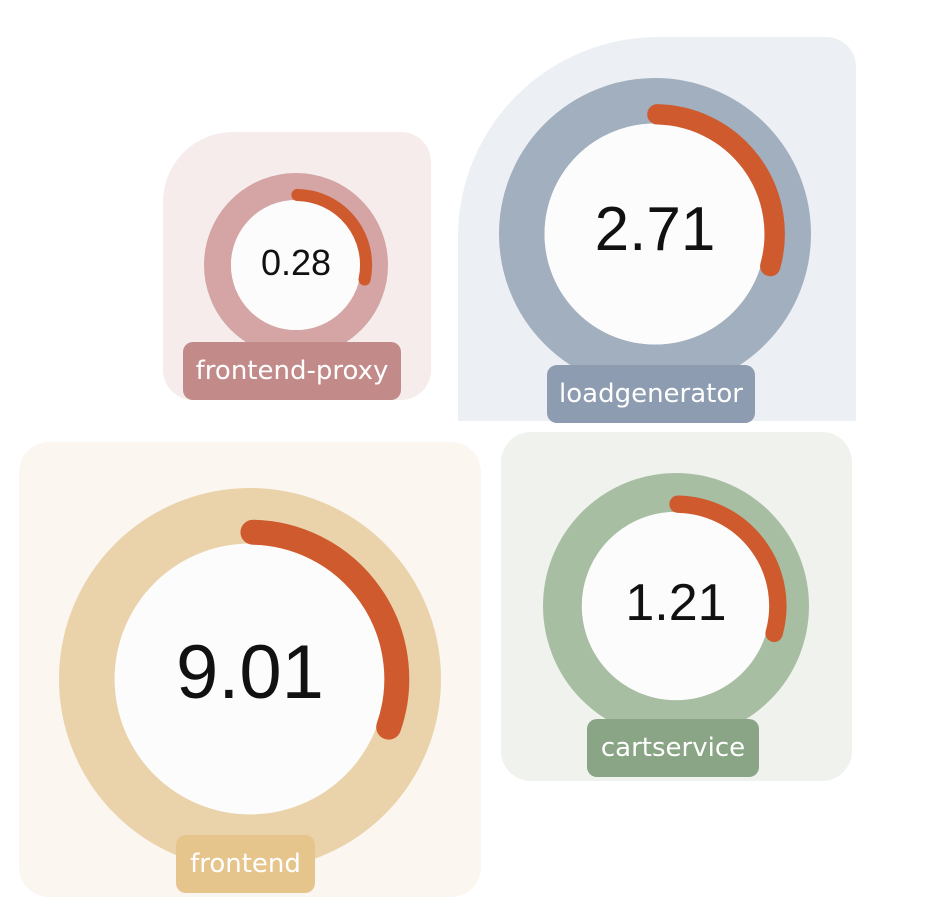 The width and height of the screenshot is (945, 899). What do you see at coordinates (655, 229) in the screenshot?
I see `gauge-value: 2.71` at bounding box center [655, 229].